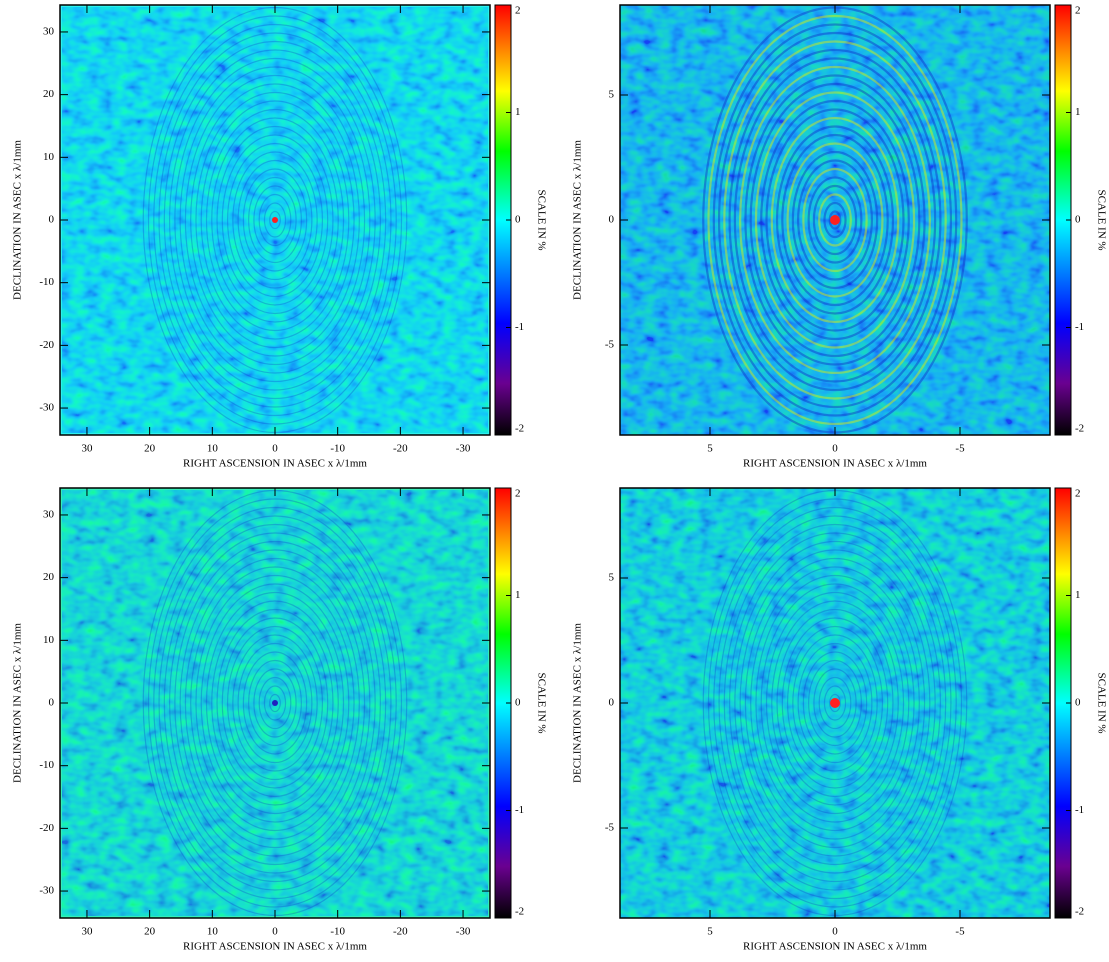 The height and width of the screenshot is (962, 1109). Describe the element at coordinates (610, 828) in the screenshot. I see `y-tick-label: -5` at that location.